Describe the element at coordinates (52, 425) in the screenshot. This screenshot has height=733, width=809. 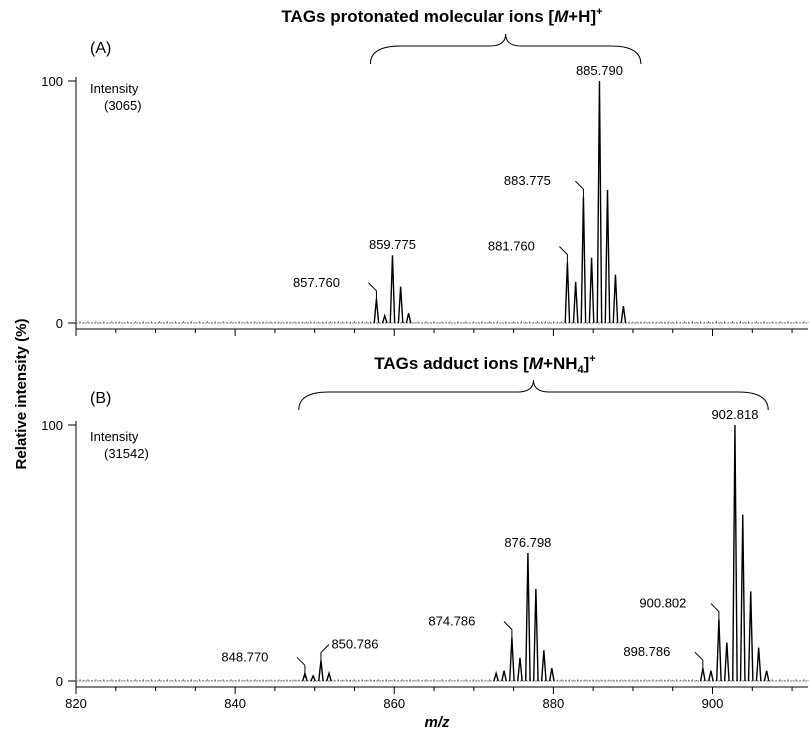
I see `panel-b-ytick-100: 100` at that location.